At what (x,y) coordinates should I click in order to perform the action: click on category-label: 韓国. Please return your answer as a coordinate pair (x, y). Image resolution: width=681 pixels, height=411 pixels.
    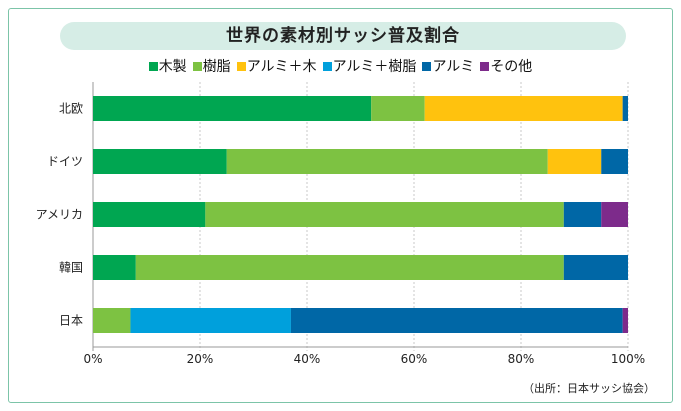
    Looking at the image, I should click on (71, 268).